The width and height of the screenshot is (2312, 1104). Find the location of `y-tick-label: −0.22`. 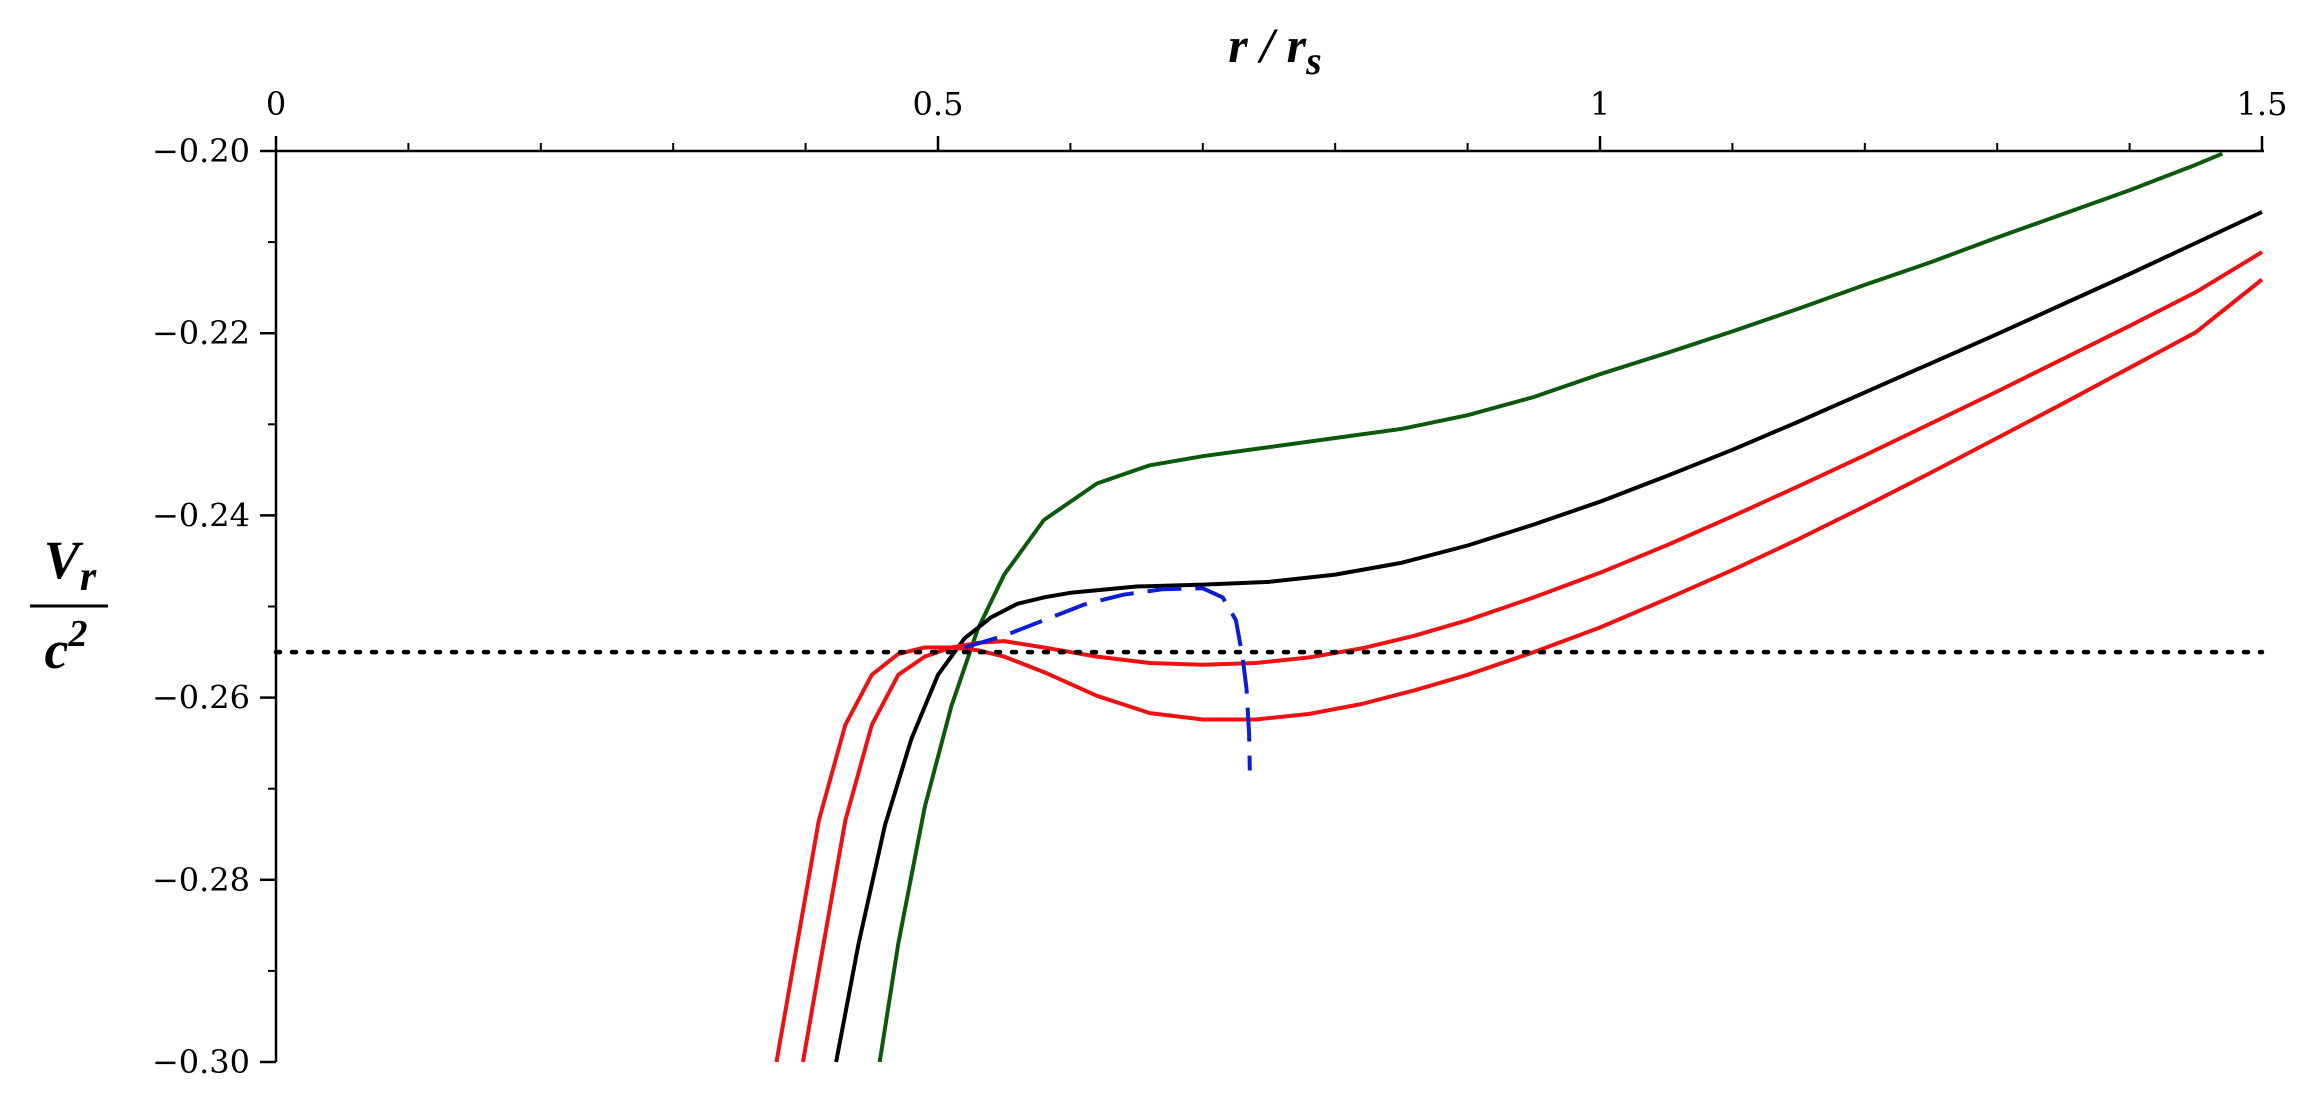

y-tick-label: −0.22 is located at coordinates (201, 333).